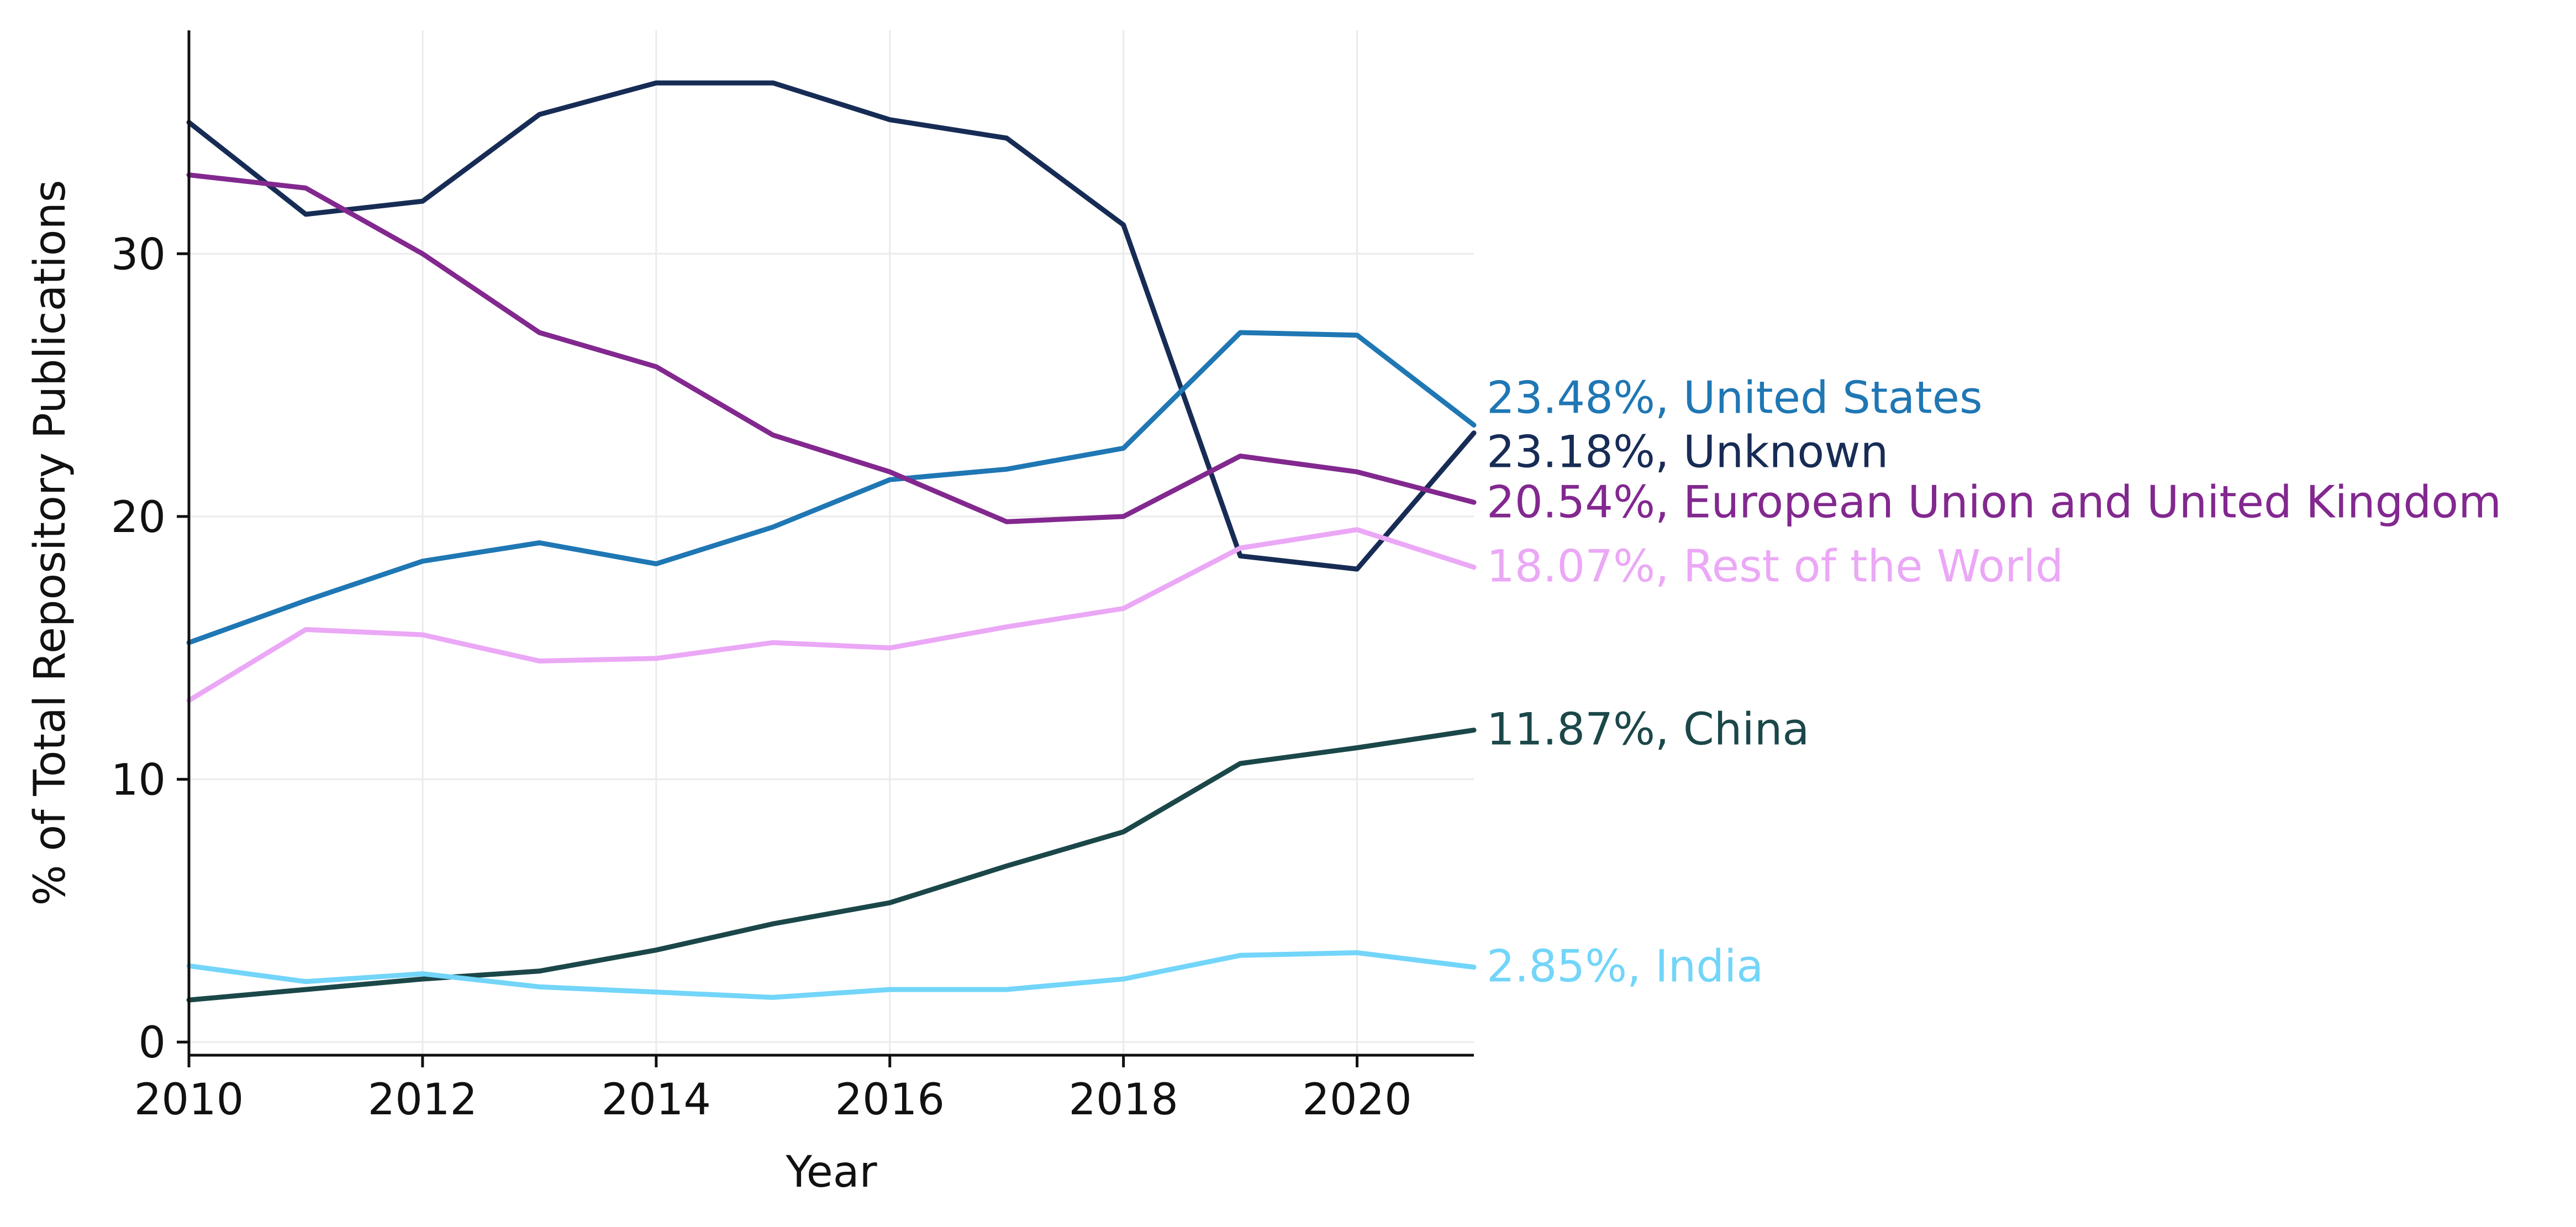  Describe the element at coordinates (152, 1043) in the screenshot. I see `y-tick-label-0: 0` at that location.